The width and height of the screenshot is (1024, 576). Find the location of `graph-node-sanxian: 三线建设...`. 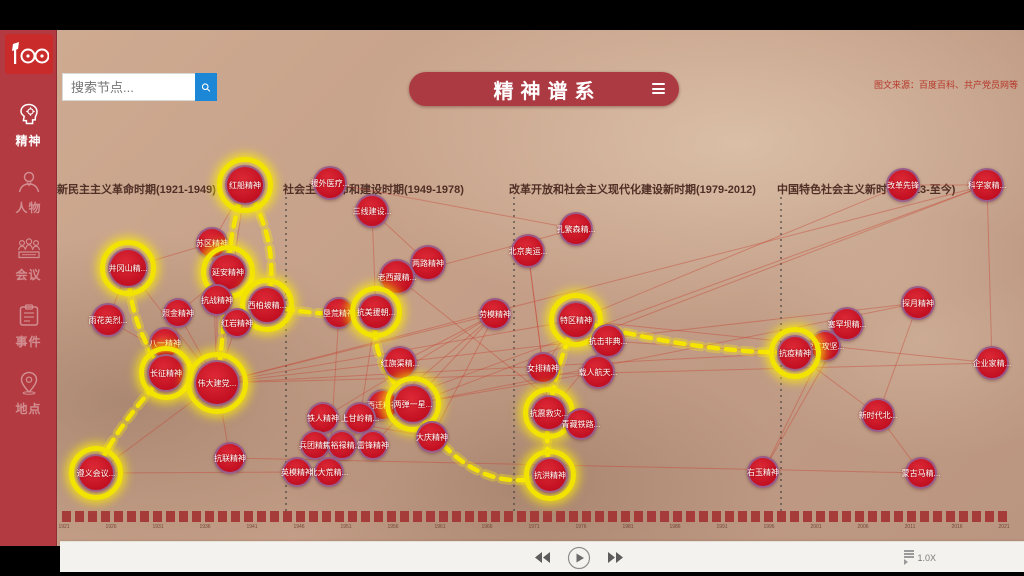

graph-node-sanxian: 三线建设... is located at coordinates (372, 211).